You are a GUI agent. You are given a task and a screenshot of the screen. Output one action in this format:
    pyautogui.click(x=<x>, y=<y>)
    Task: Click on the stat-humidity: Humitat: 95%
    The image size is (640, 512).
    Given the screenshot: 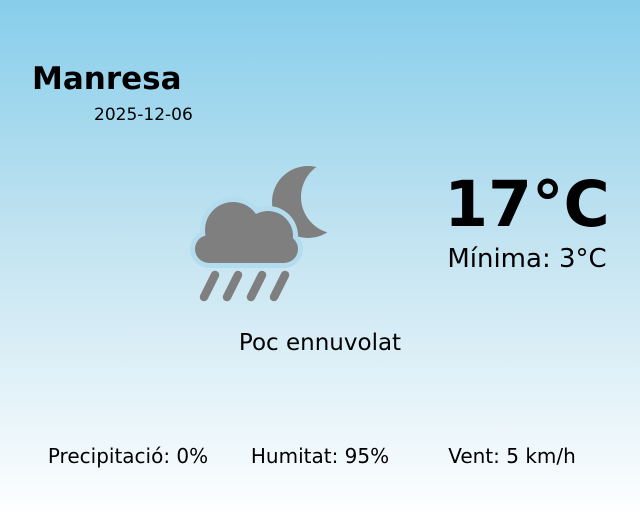 What is the action you would take?
    pyautogui.click(x=320, y=456)
    